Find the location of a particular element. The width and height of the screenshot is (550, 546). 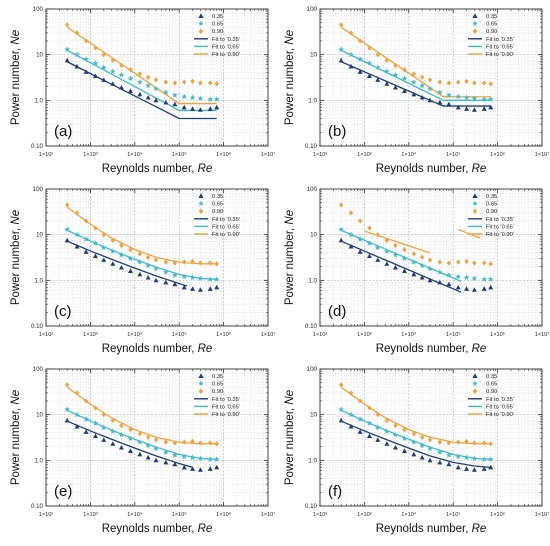

x-axis-label-symbol: Re is located at coordinates (205, 169).